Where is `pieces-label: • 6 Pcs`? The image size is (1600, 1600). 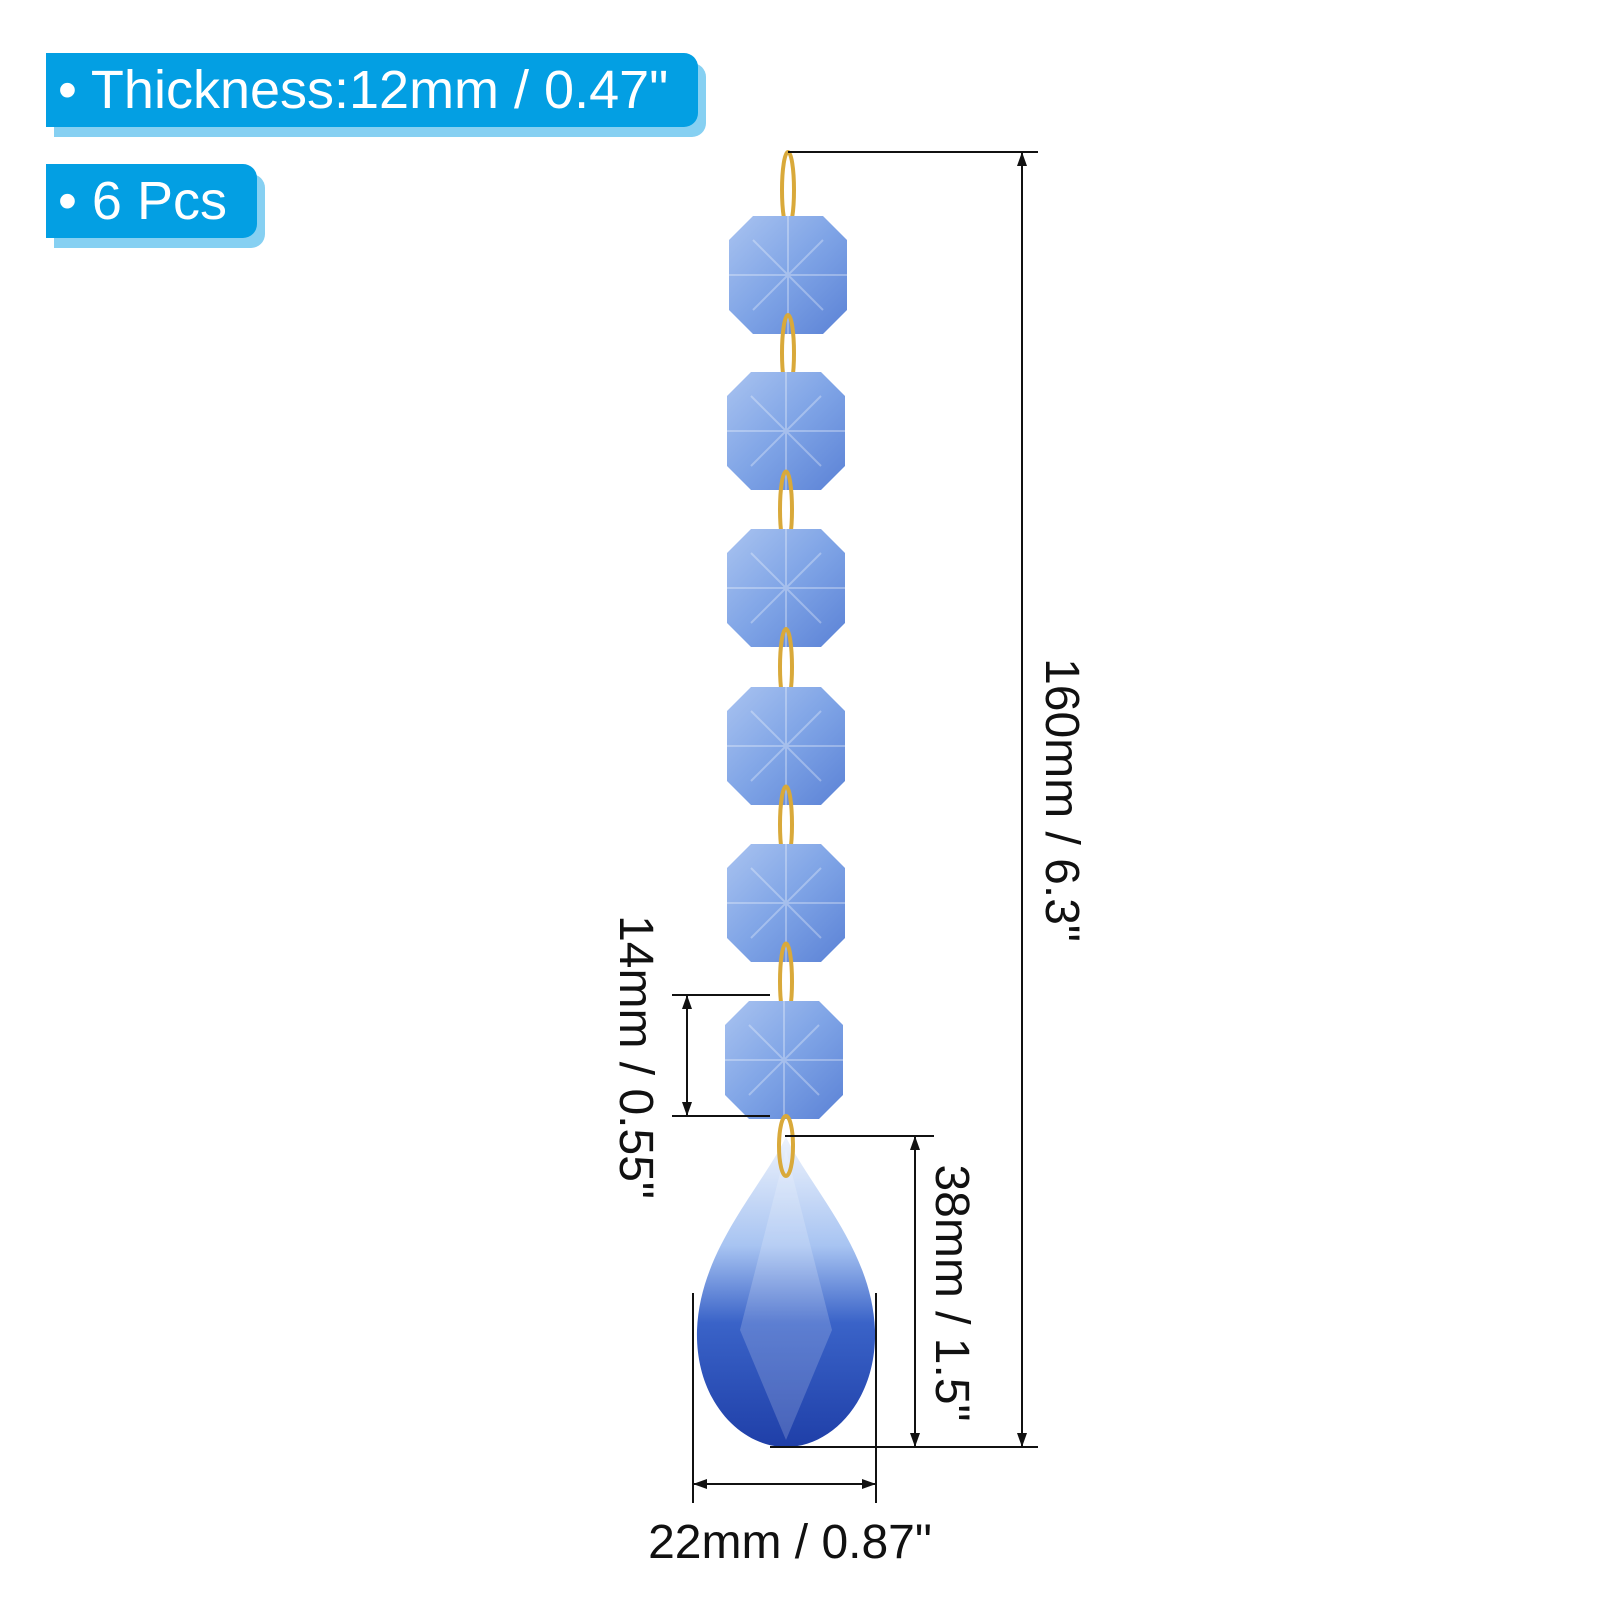
pieces-label: • 6 Pcs is located at coordinates (155, 206).